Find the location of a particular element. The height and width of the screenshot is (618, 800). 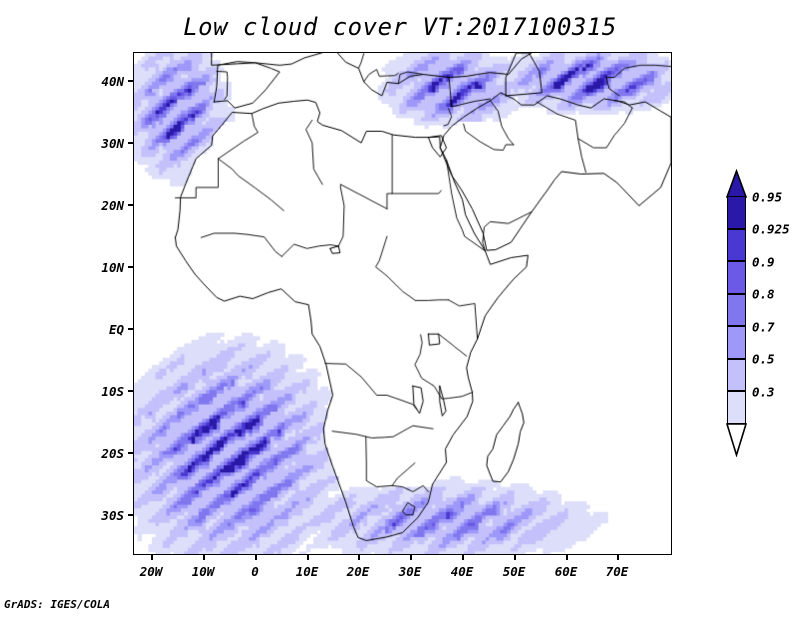

y-axis-label-eq: EQ is located at coordinates (116, 329).